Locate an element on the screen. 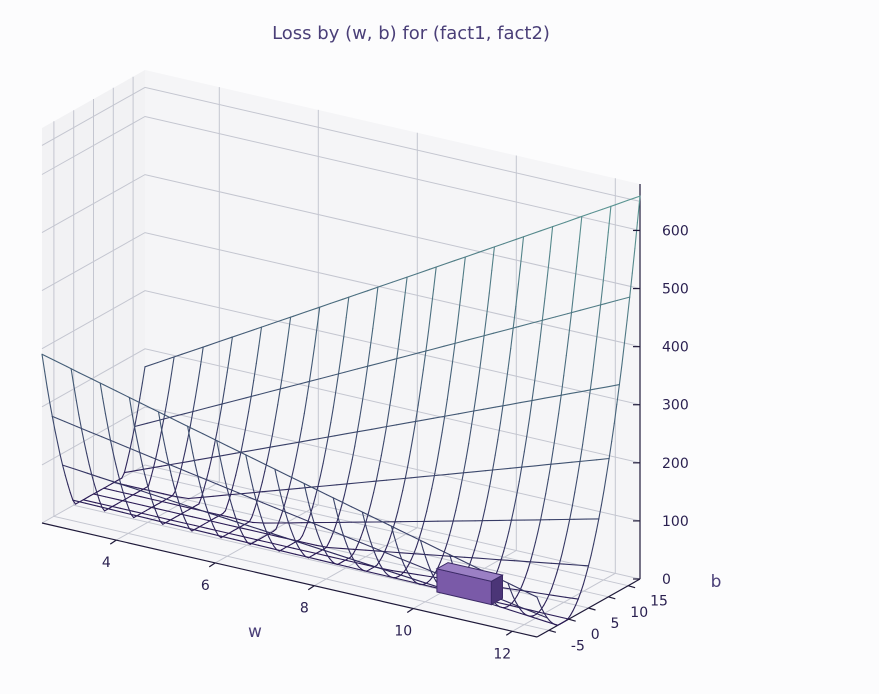 Image resolution: width=879 pixels, height=694 pixels. y-tick-label: 10 is located at coordinates (639, 613).